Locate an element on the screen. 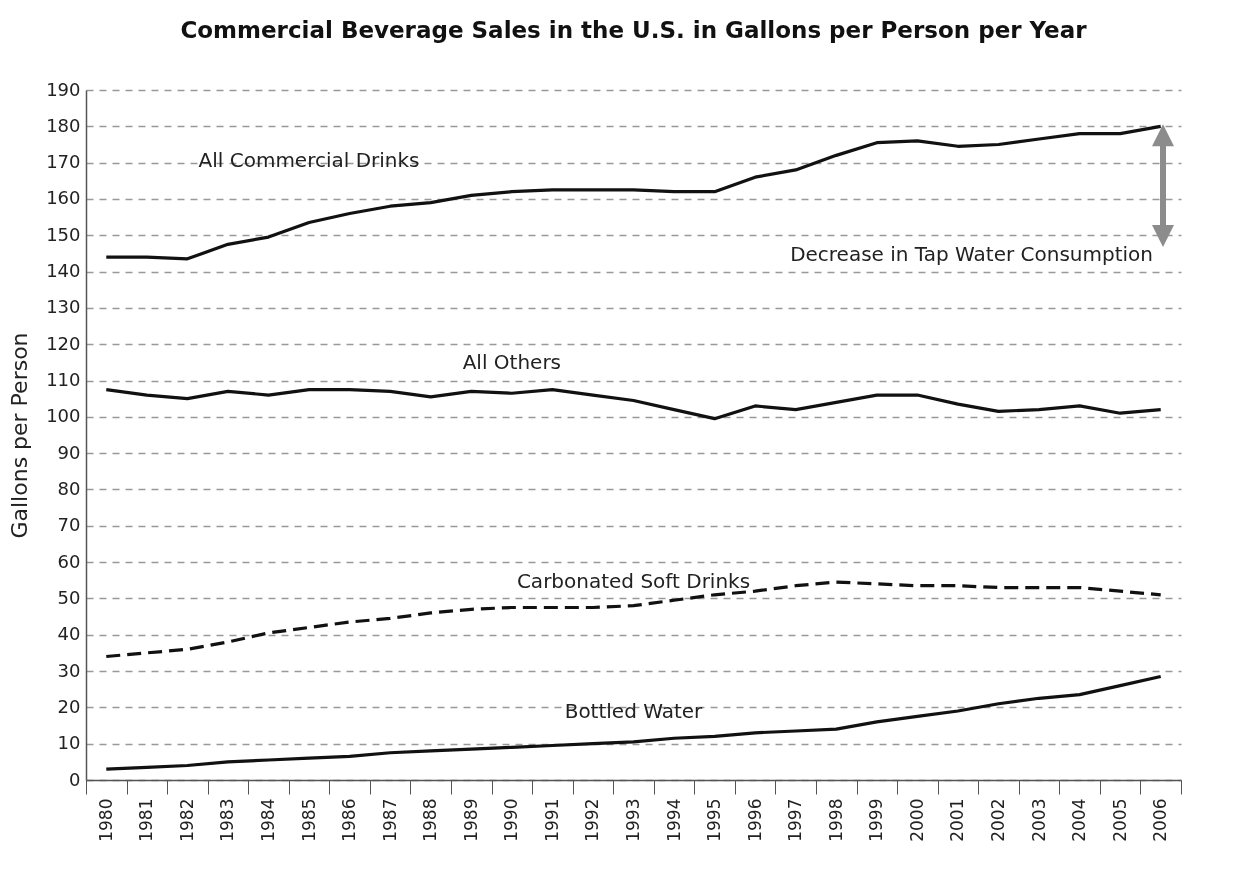 This screenshot has height=888, width=1233. x-tick-label: 2001 is located at coordinates (957, 820).